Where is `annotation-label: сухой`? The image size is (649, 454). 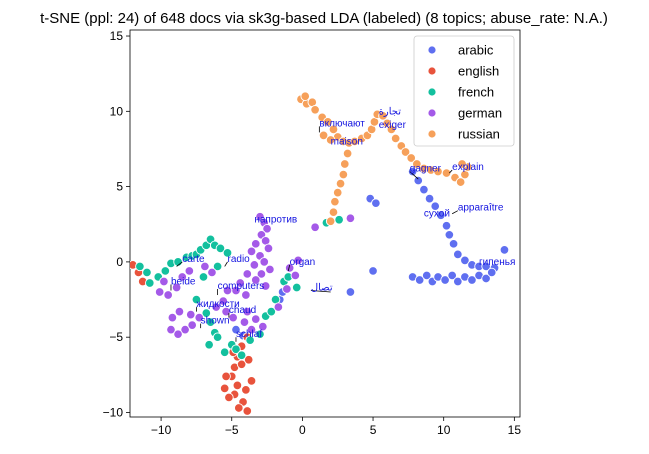
annotation-label: сухой is located at coordinates (437, 214).